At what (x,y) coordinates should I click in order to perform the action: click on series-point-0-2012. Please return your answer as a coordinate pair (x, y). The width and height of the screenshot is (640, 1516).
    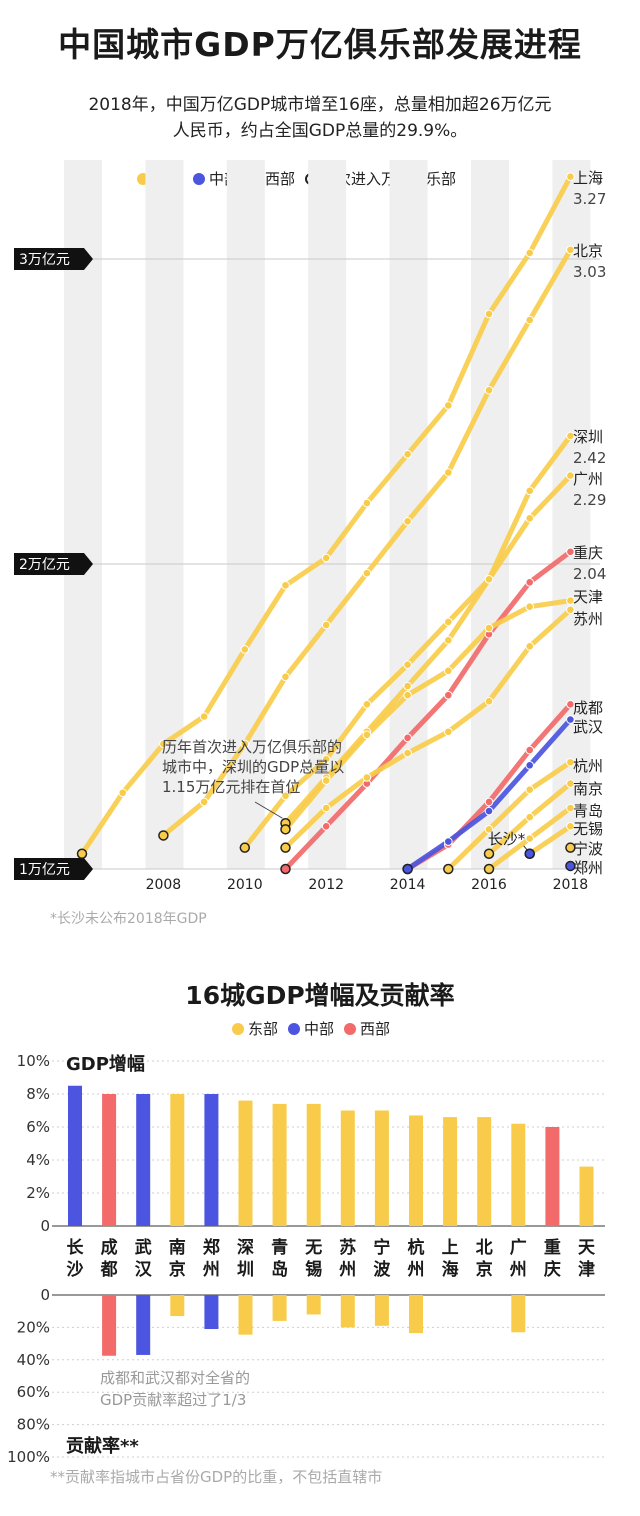
    Looking at the image, I should click on (326, 558).